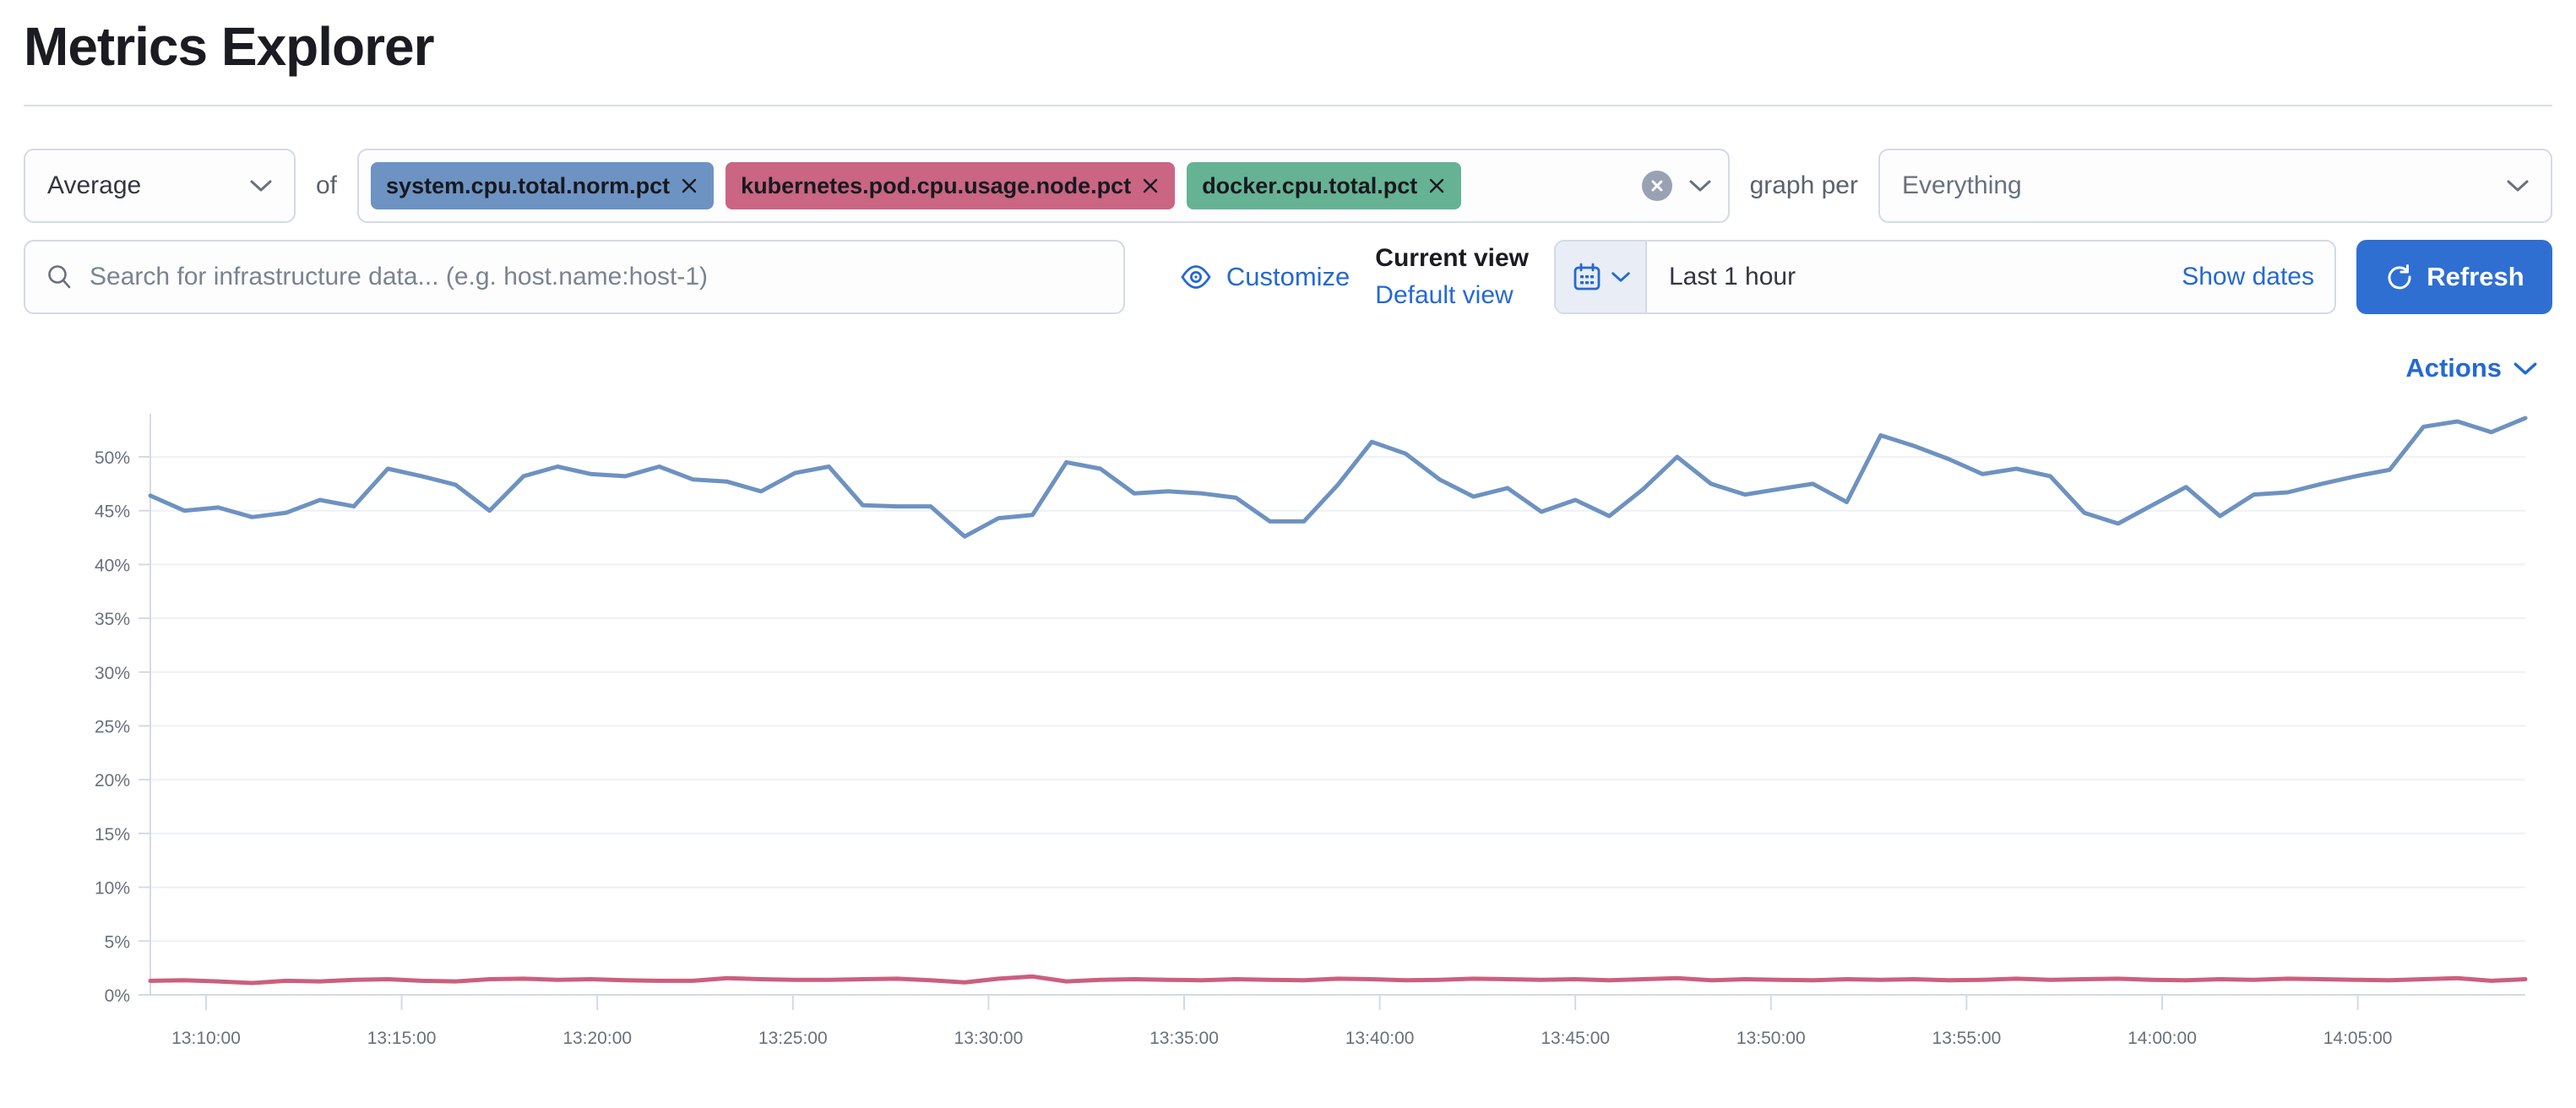 This screenshot has height=1108, width=2576. Describe the element at coordinates (1803, 185) in the screenshot. I see `graph-per-label: graph per` at that location.